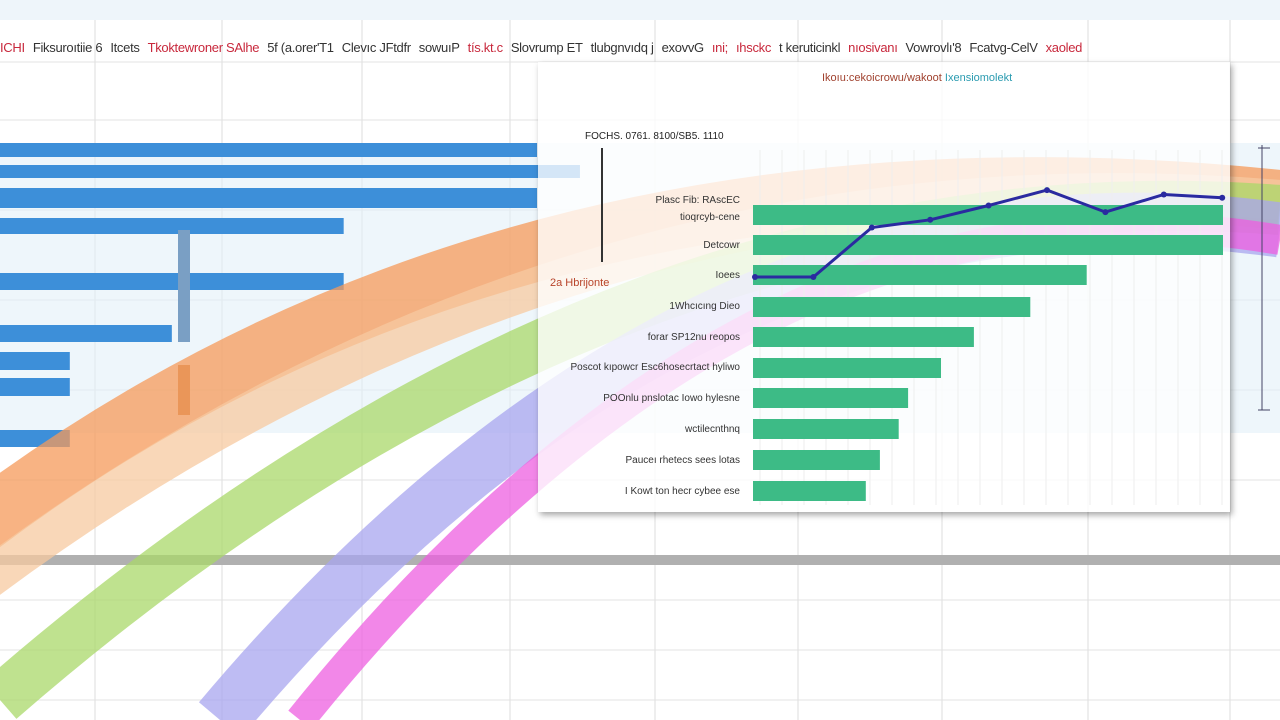  Describe the element at coordinates (1003, 47) in the screenshot. I see `menu-item: Fcatvg-CelV` at that location.